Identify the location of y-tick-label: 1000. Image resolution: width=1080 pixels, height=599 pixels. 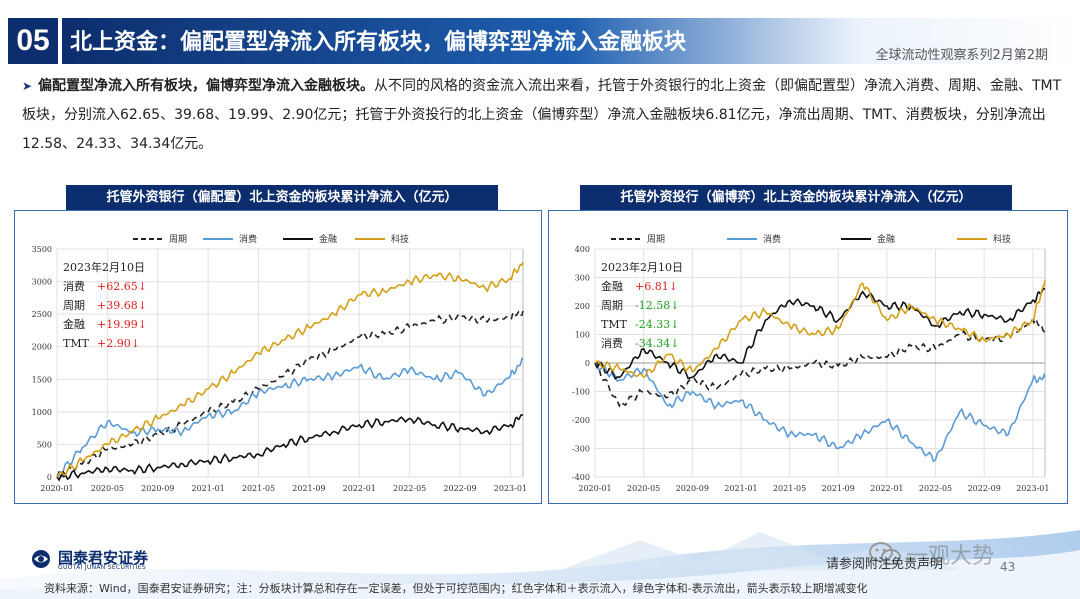
(42, 412).